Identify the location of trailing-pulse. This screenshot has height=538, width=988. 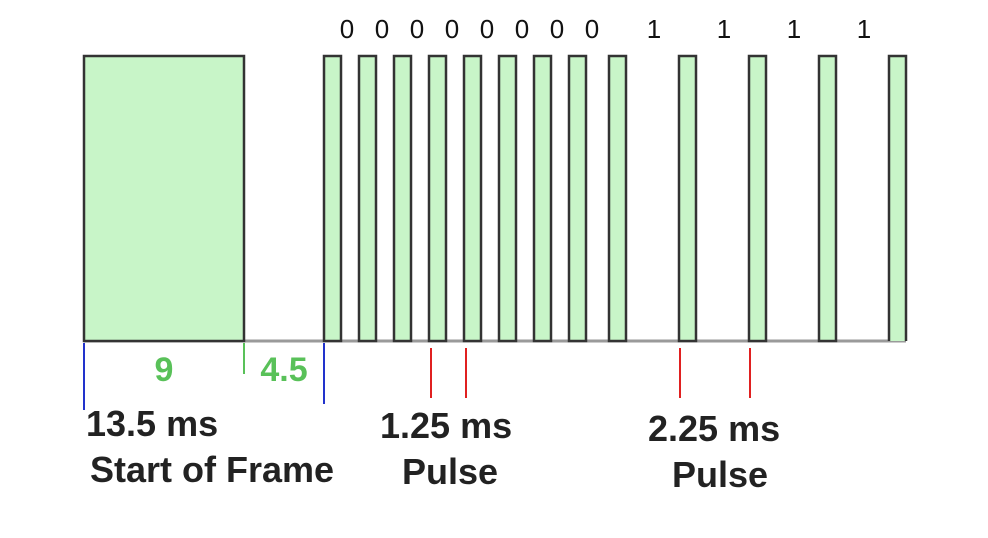
(897, 197).